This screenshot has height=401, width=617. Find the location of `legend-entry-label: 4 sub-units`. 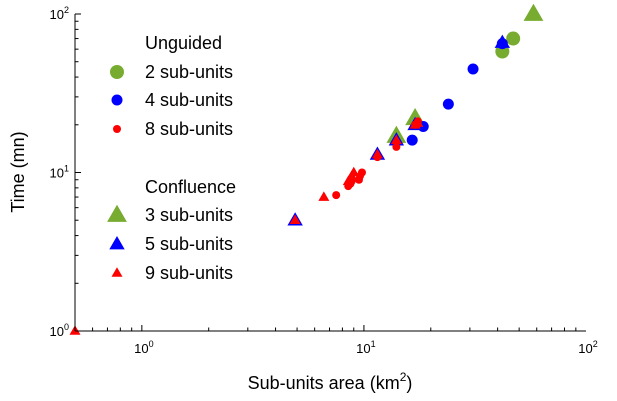

legend-entry-label: 4 sub-units is located at coordinates (189, 100).